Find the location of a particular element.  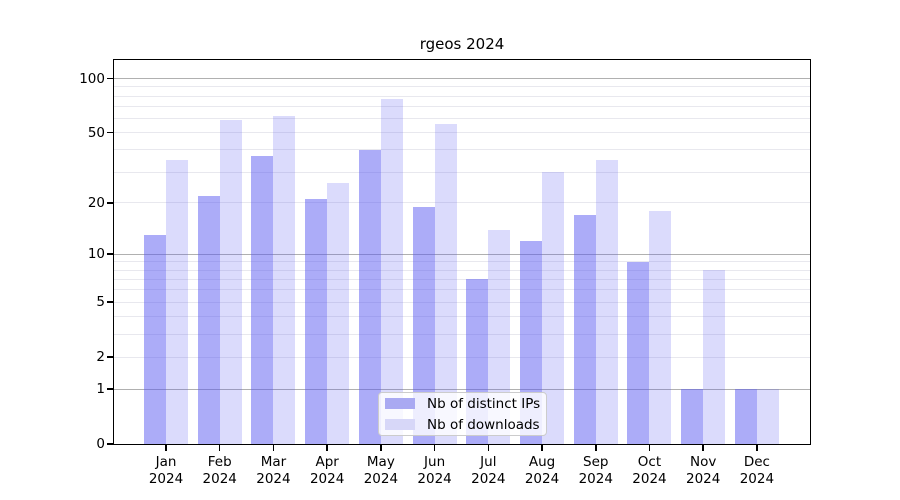

bar-downloads-feb is located at coordinates (230, 281).